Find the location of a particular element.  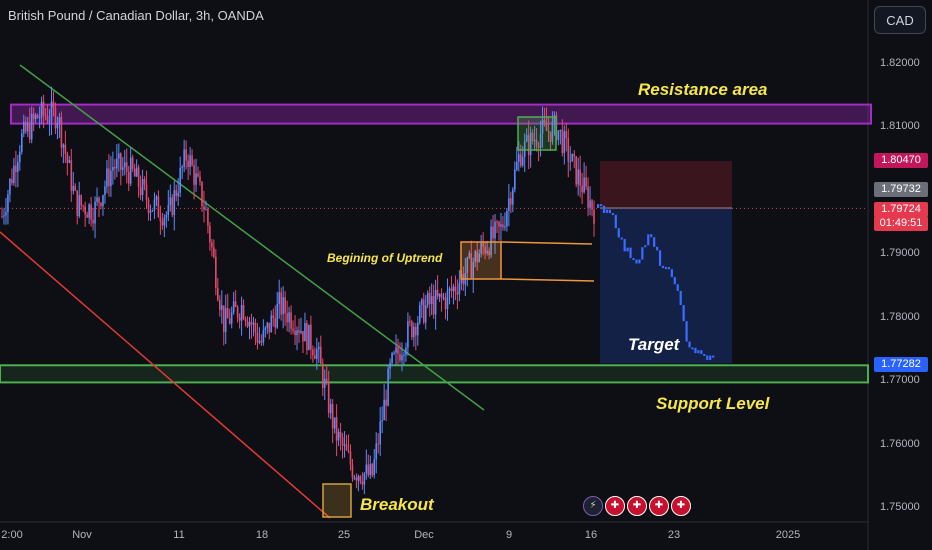

stop-loss-zone is located at coordinates (666, 184).